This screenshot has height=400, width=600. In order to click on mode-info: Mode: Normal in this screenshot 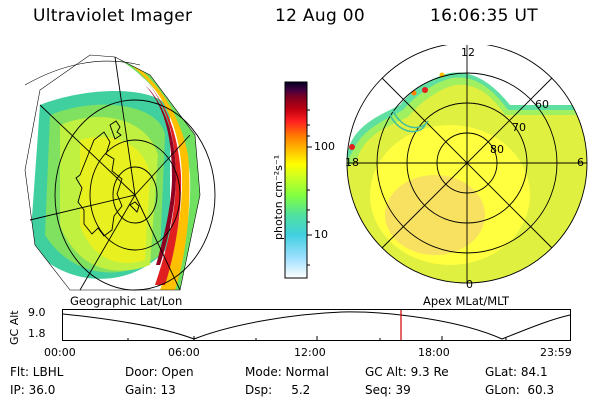, I will do `click(287, 372)`.